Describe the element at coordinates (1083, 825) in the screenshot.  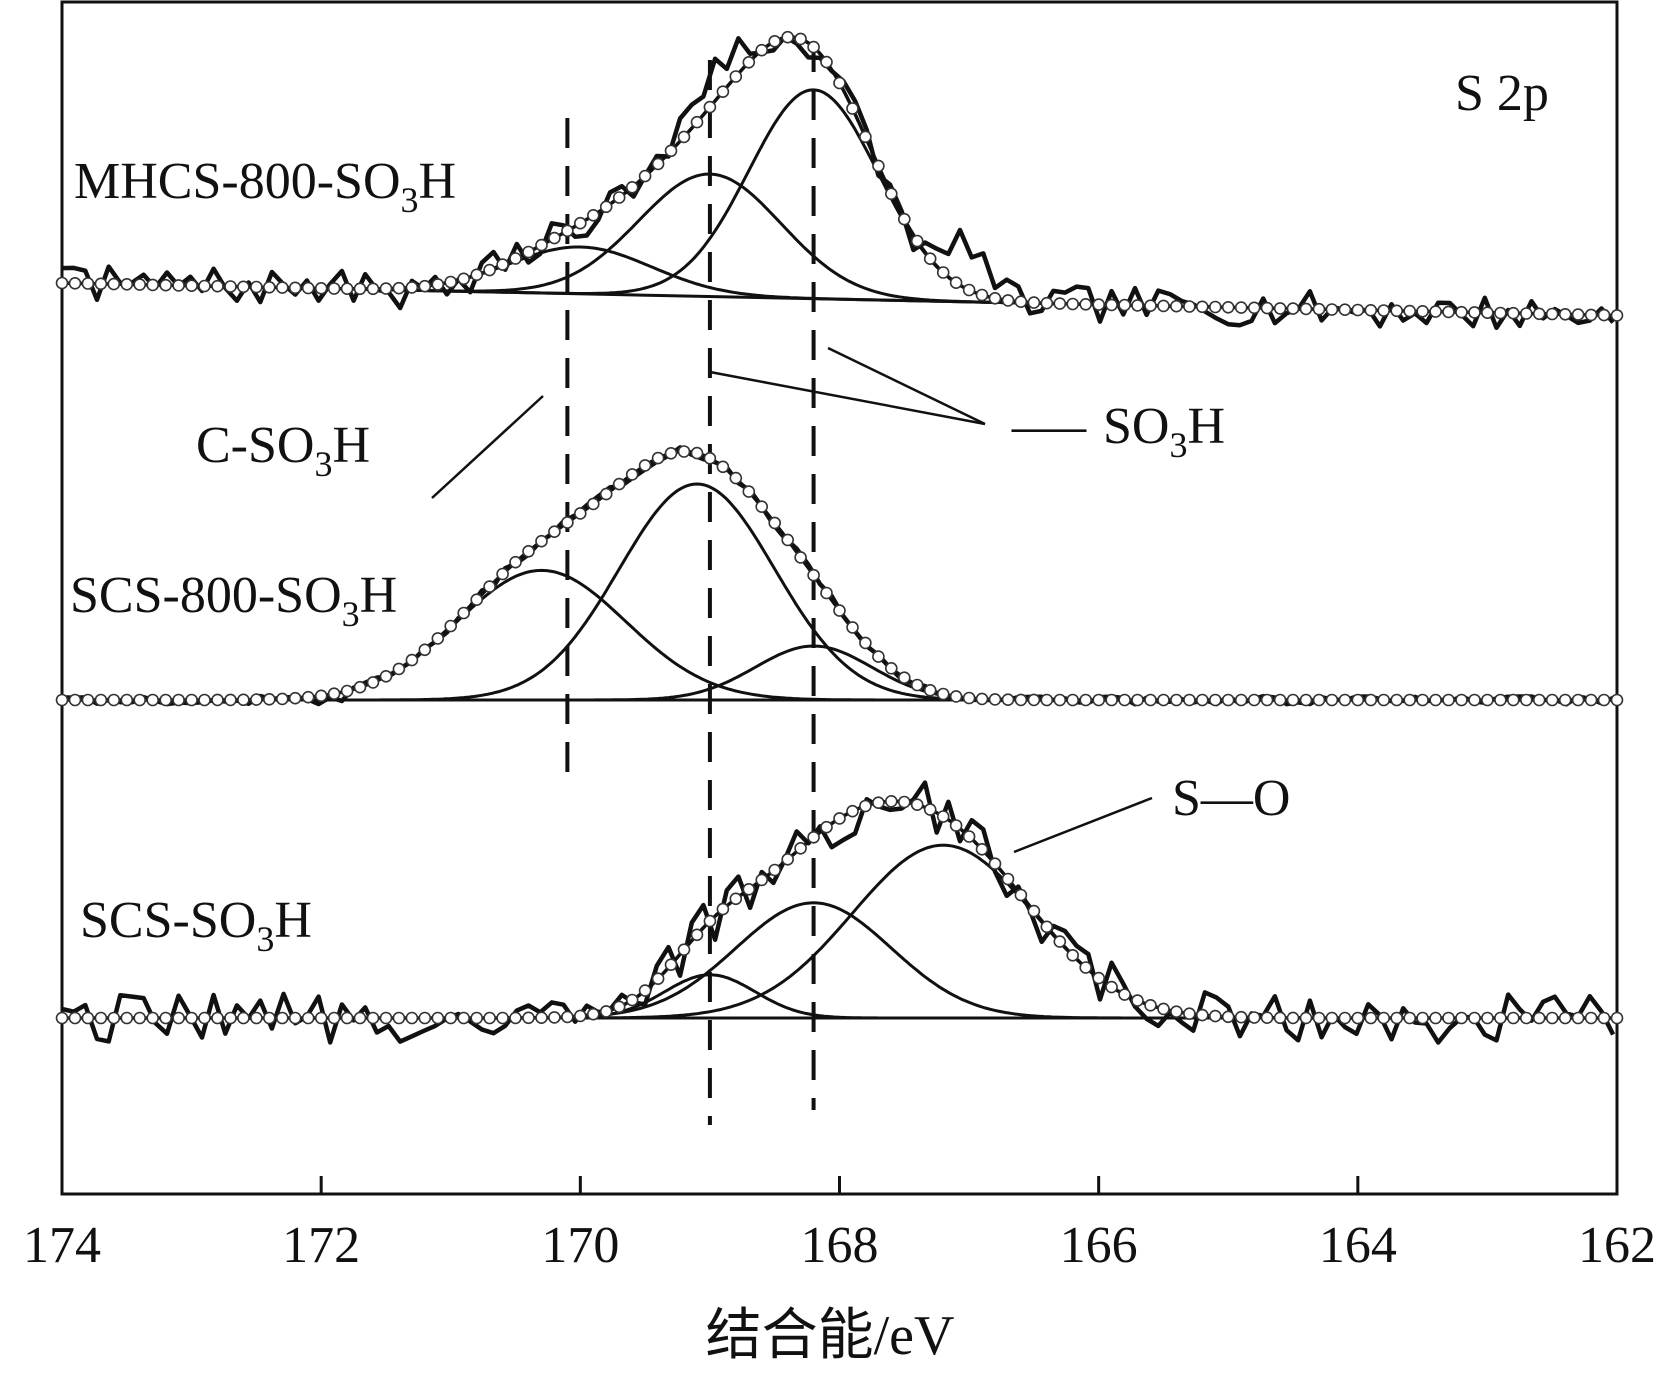
I see `annotation-s-o-leader` at that location.